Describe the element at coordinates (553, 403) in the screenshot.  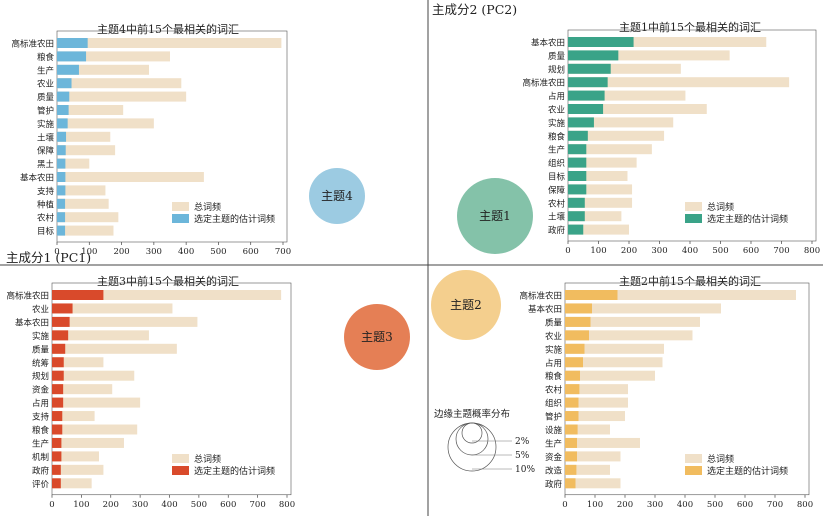
I see `category-label: 组织` at that location.